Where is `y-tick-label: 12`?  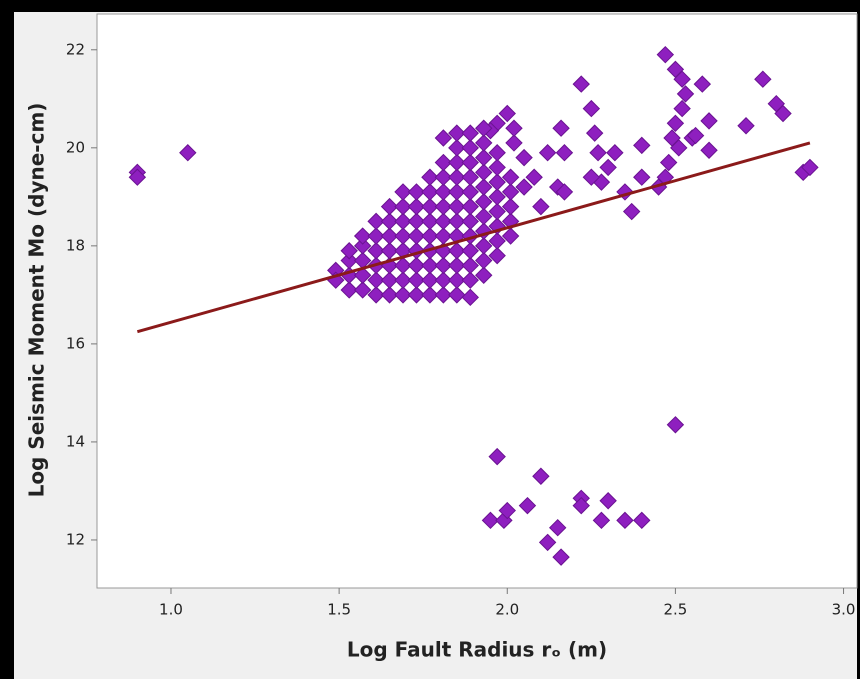
y-tick-label: 12 is located at coordinates (75, 539).